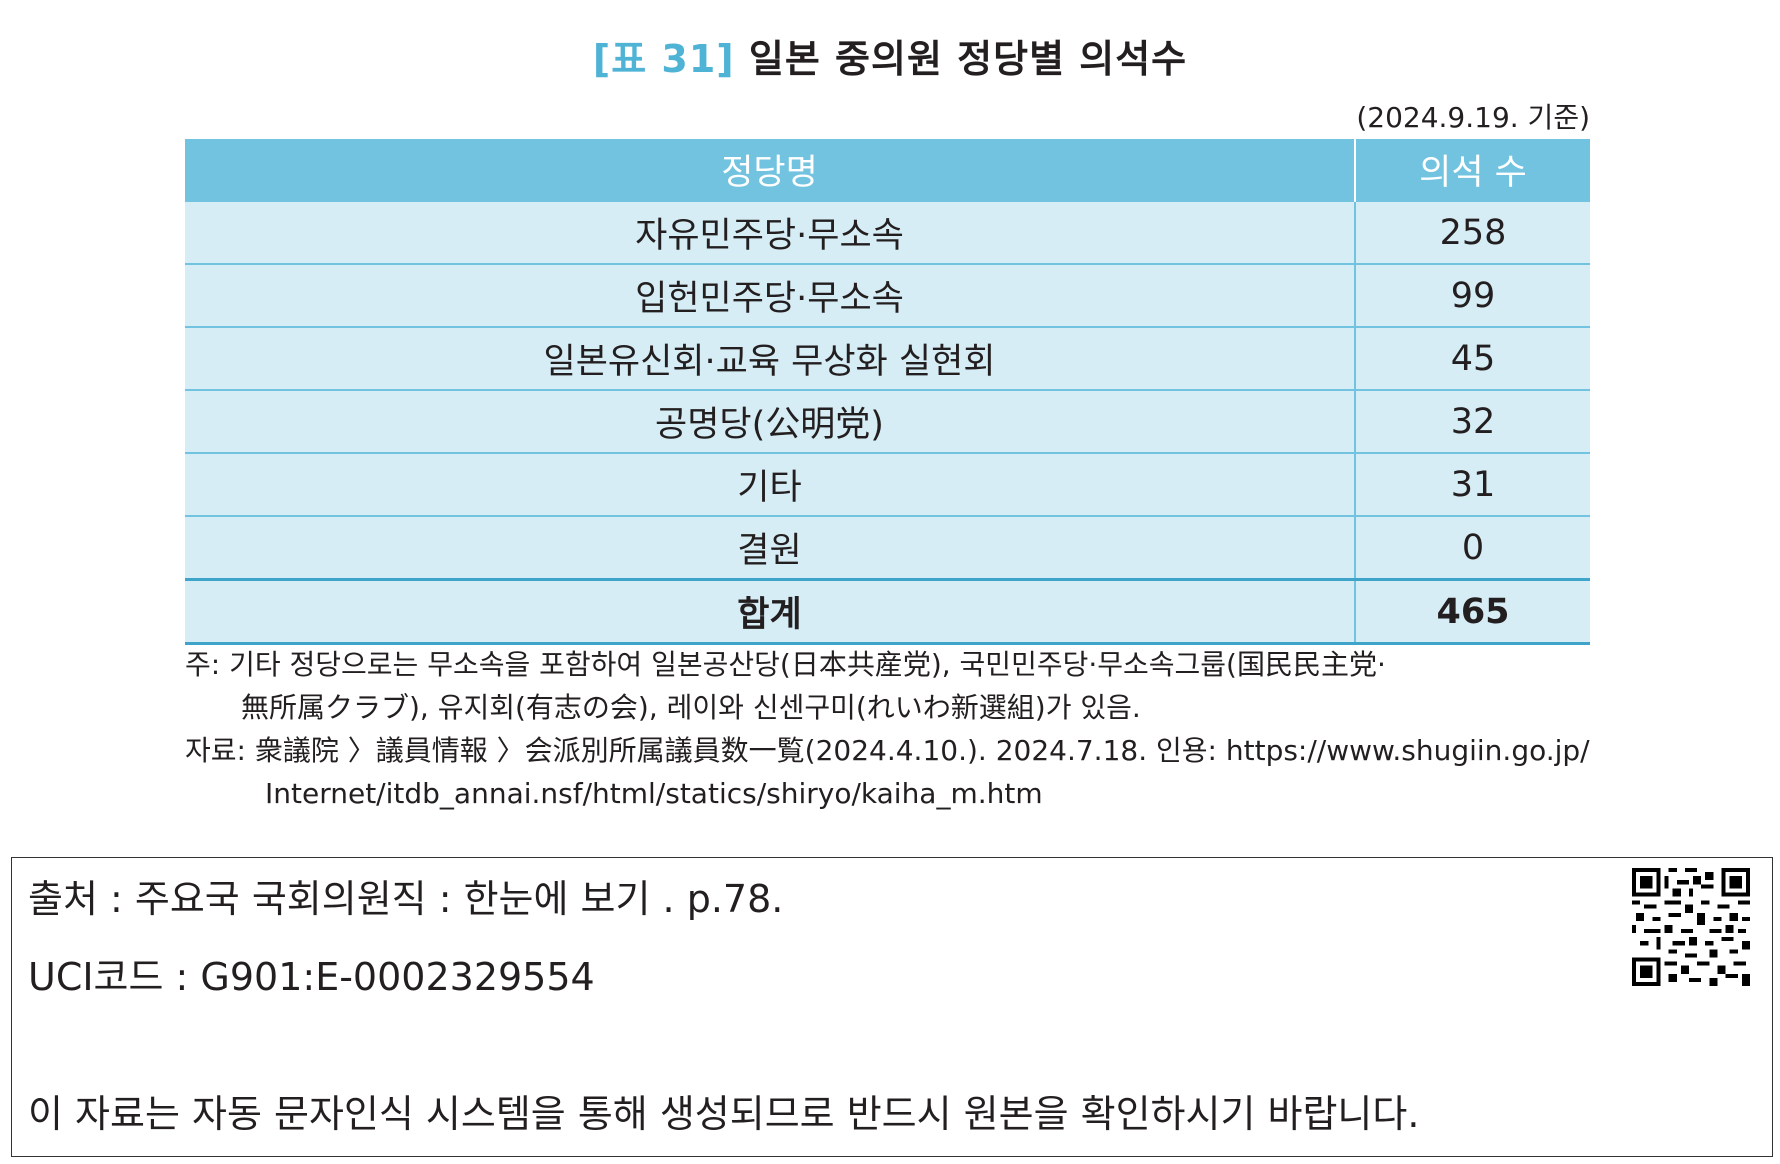  I want to click on header-seats: 의석 수, so click(1472, 170).